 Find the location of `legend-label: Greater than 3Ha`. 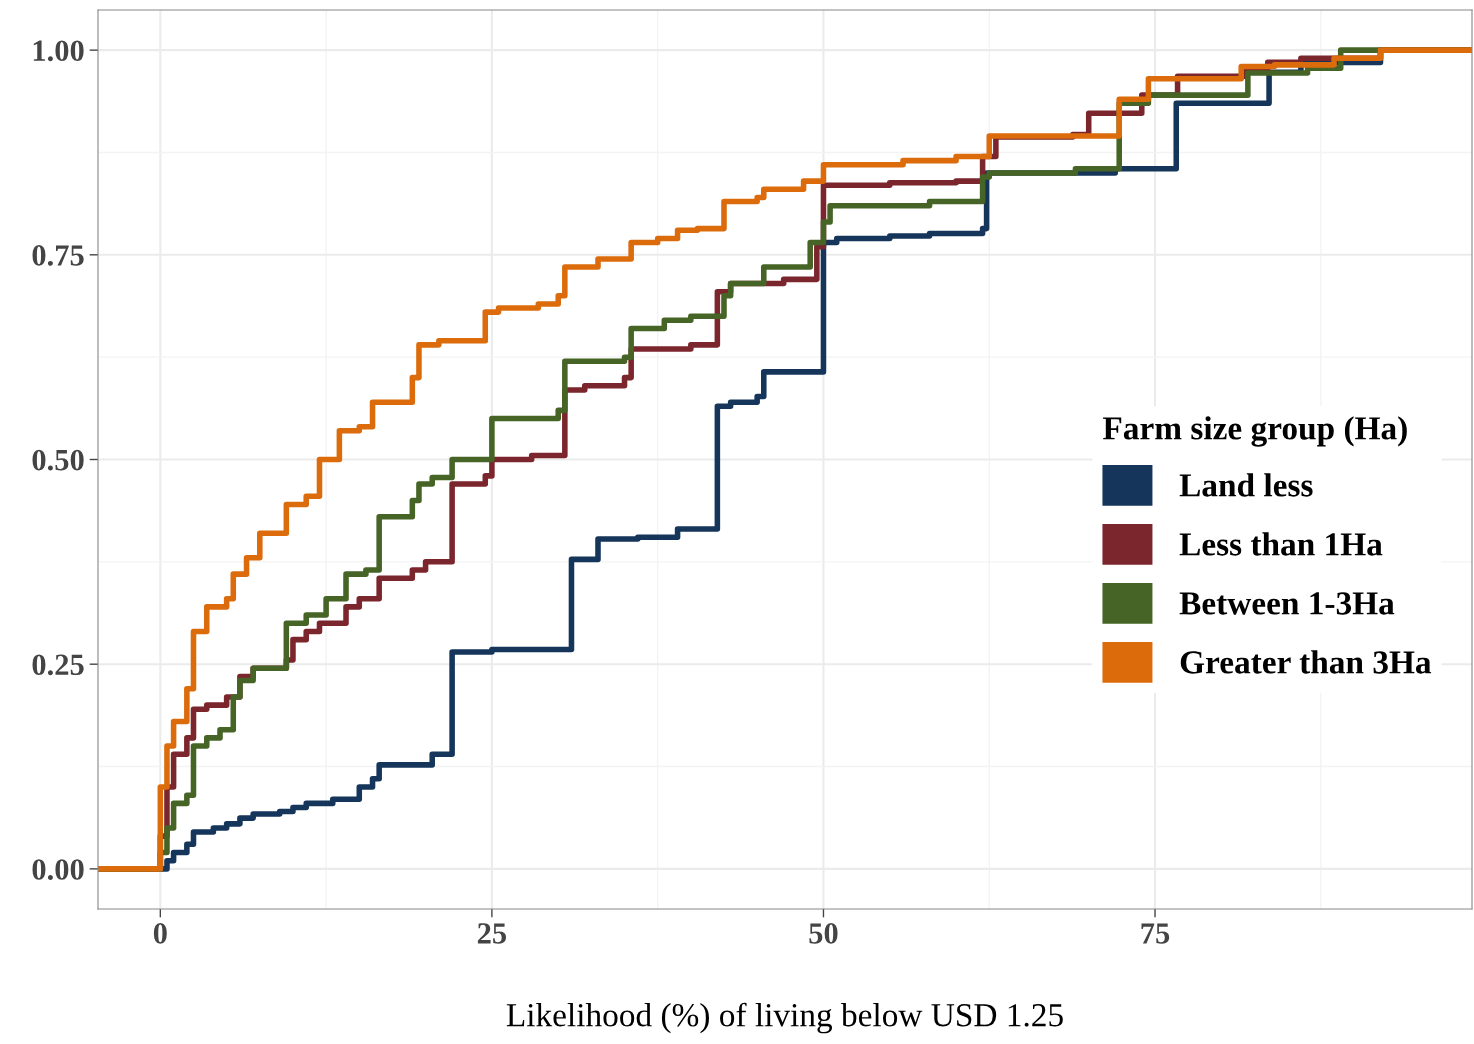

legend-label: Greater than 3Ha is located at coordinates (1306, 662).